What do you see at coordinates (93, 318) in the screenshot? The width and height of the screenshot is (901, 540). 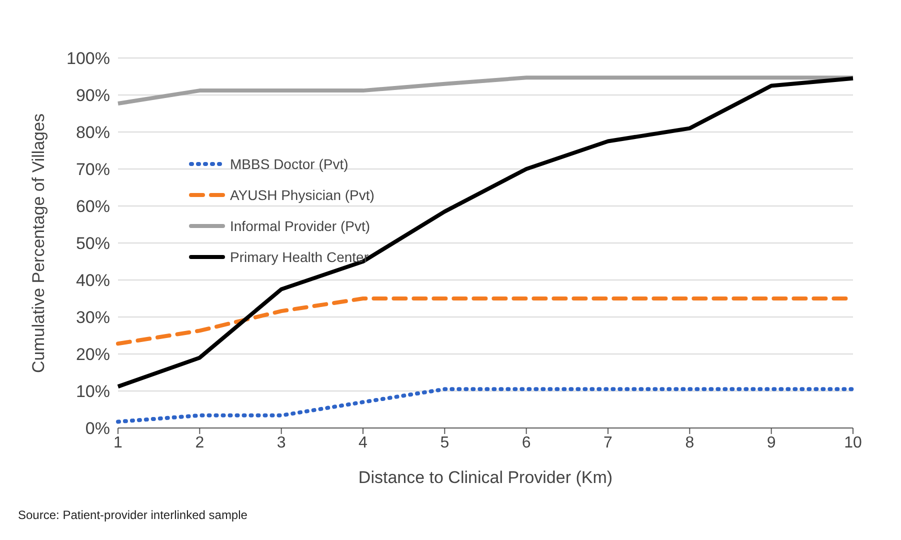 I see `y-tick-label: 30%` at bounding box center [93, 318].